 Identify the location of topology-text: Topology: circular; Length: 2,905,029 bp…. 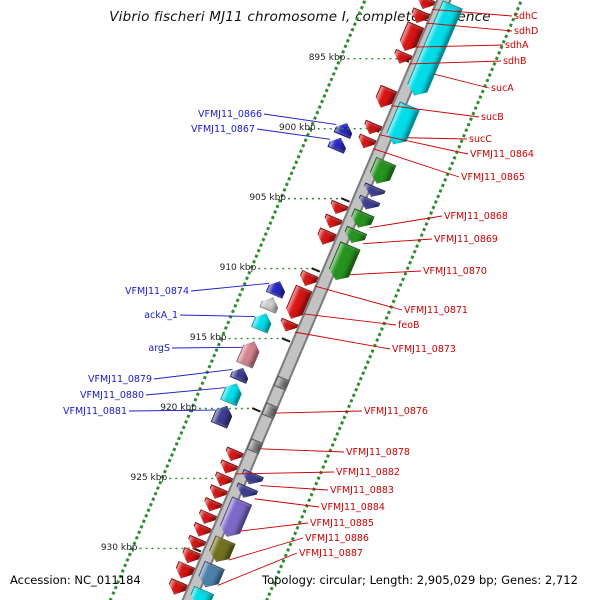
(420, 580).